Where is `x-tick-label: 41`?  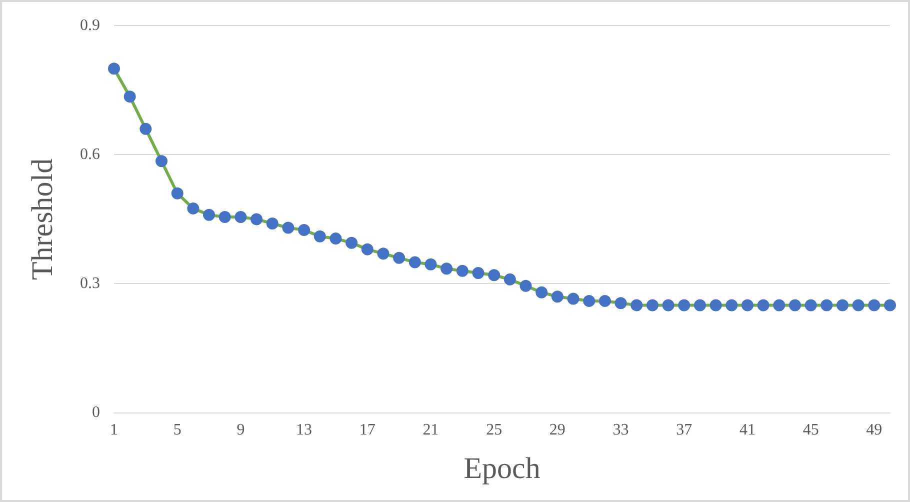 x-tick-label: 41 is located at coordinates (747, 430).